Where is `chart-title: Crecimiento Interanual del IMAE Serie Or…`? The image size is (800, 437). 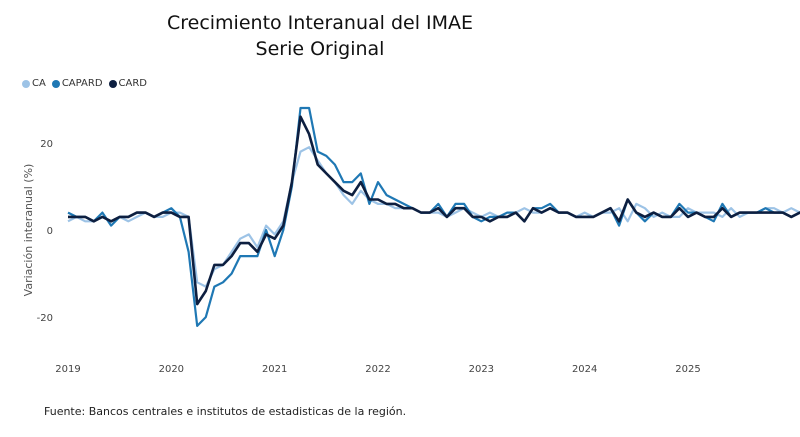 chart-title: Crecimiento Interanual del IMAE Serie Or… is located at coordinates (320, 36).